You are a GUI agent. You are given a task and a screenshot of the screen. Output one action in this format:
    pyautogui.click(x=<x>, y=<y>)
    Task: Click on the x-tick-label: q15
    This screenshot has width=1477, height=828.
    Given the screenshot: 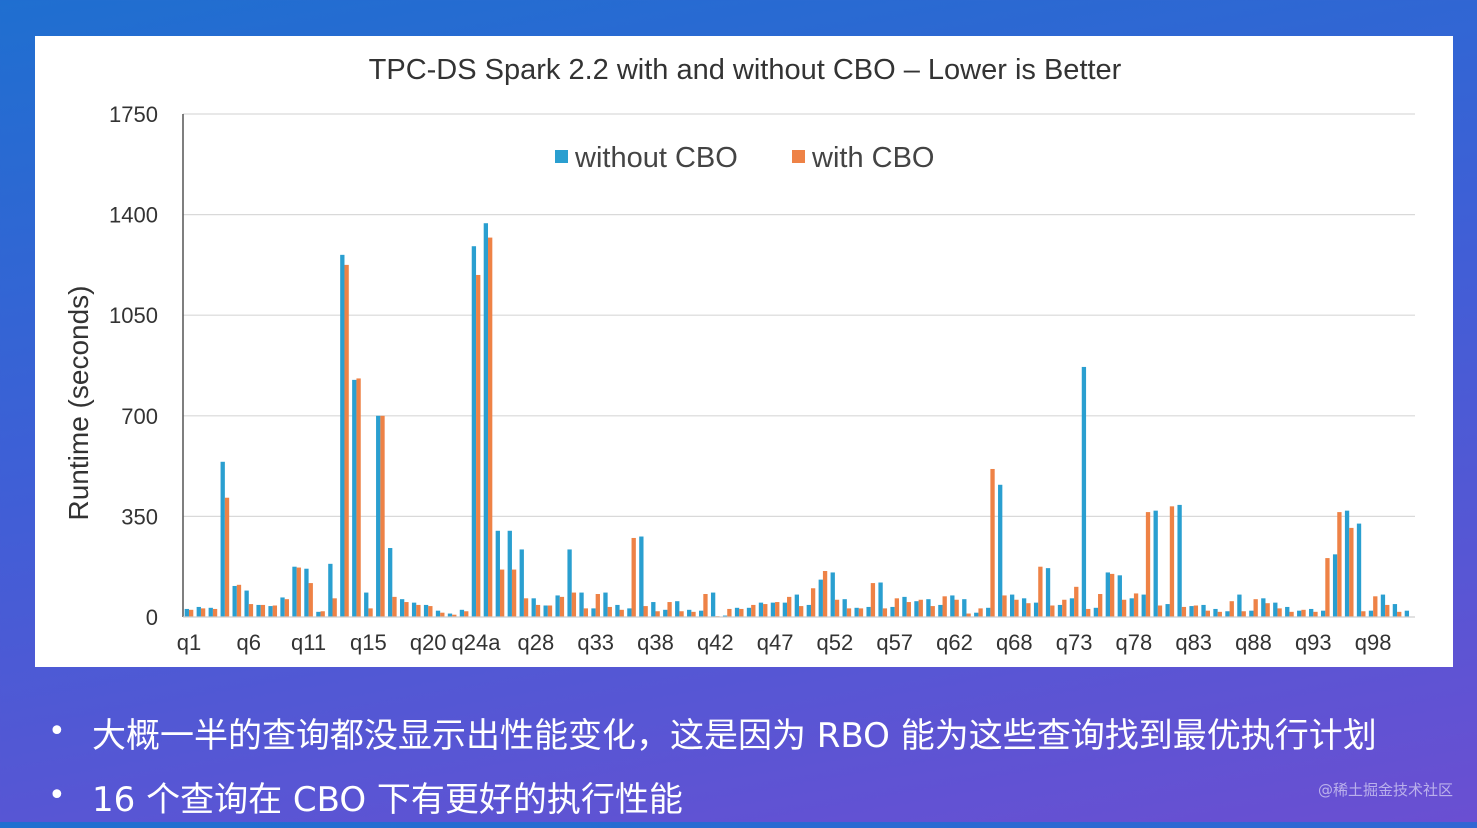 What is the action you would take?
    pyautogui.click(x=368, y=642)
    